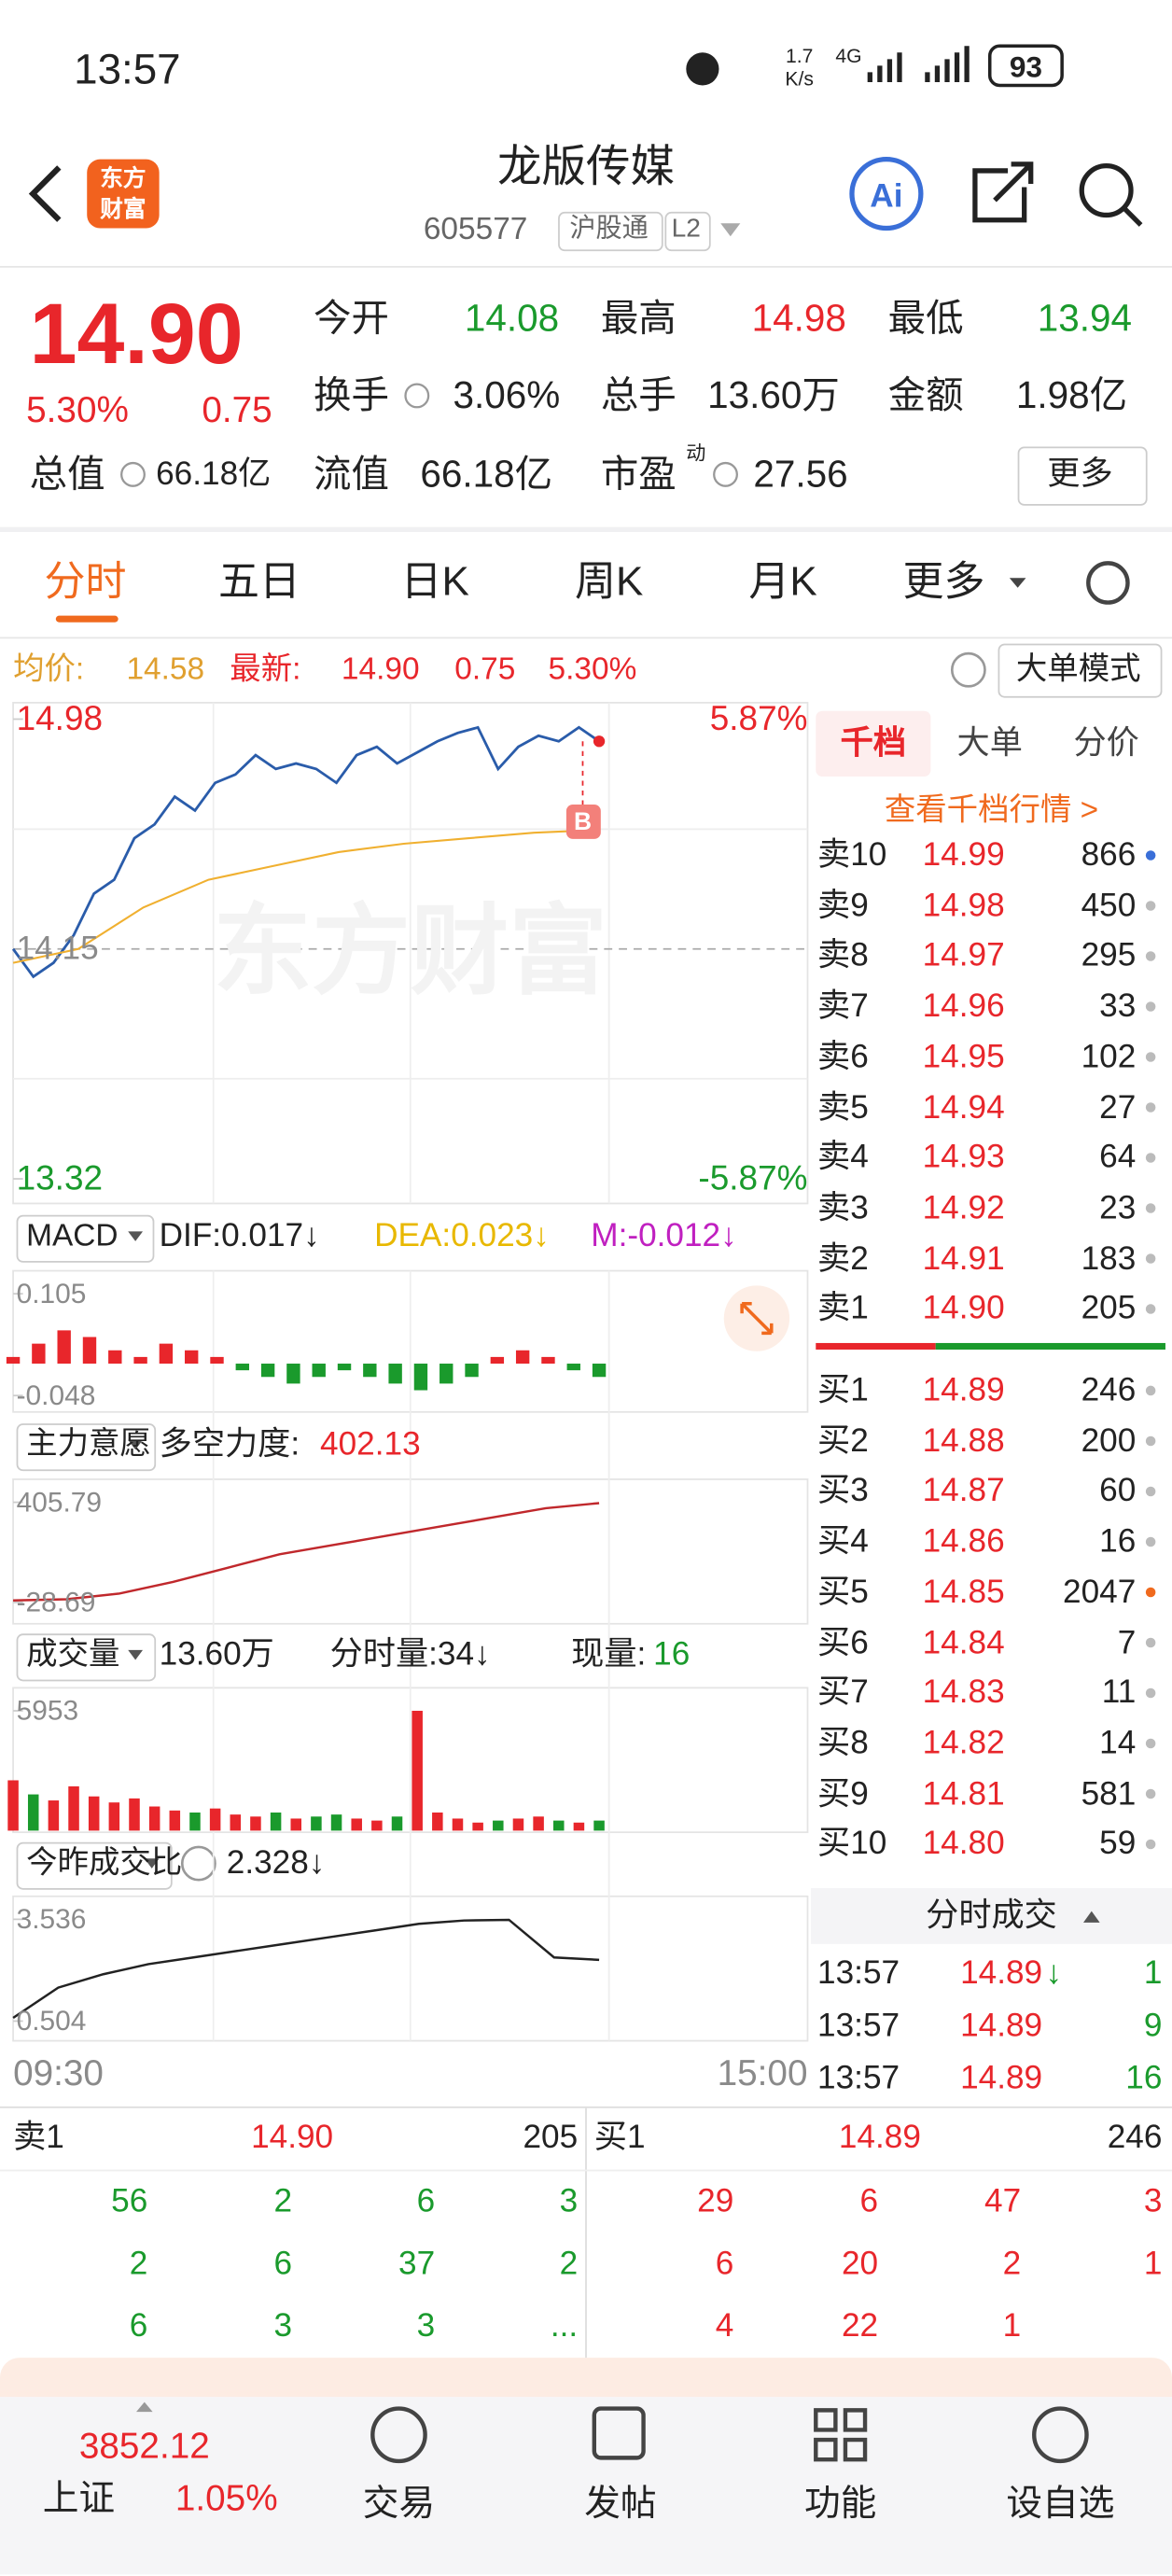 The width and height of the screenshot is (1172, 2576). What do you see at coordinates (1106, 190) in the screenshot?
I see `search-icon` at bounding box center [1106, 190].